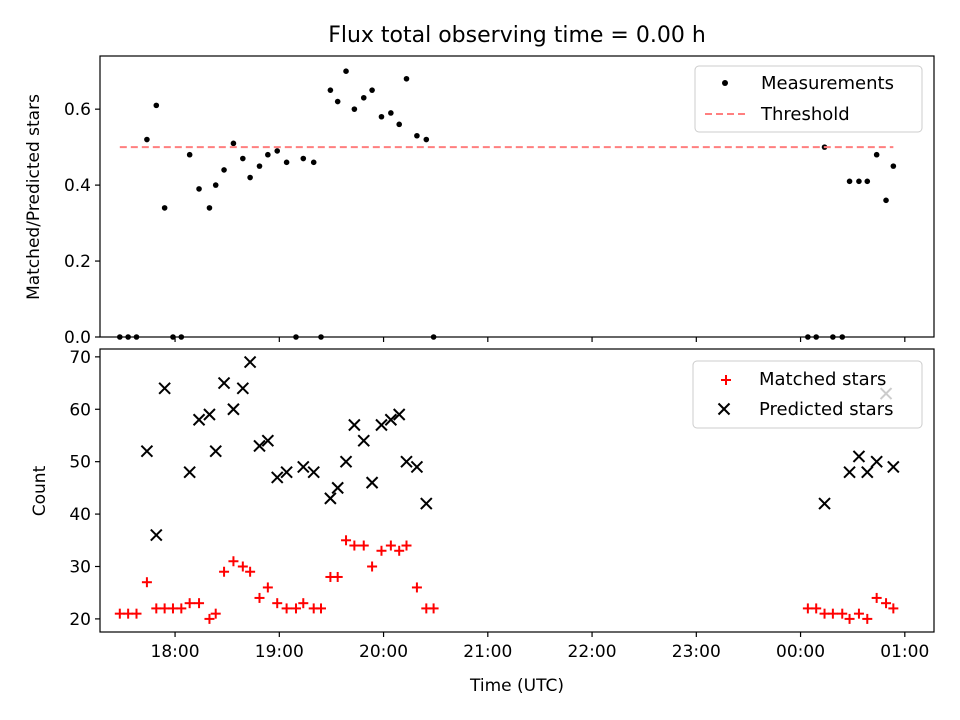 This screenshot has height=720, width=960. What do you see at coordinates (80, 358) in the screenshot?
I see `y-tick-label: 70` at bounding box center [80, 358].